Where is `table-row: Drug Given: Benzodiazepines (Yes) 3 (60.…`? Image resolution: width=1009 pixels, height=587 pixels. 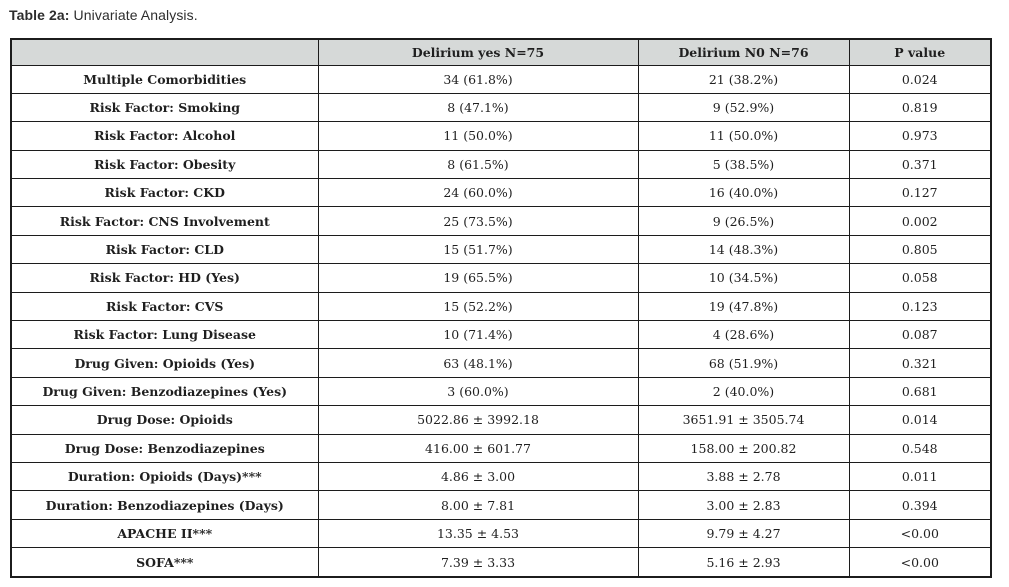
table-row: Drug Given: Benzodiazepines (Yes) 3 (60.… is located at coordinates (501, 391).